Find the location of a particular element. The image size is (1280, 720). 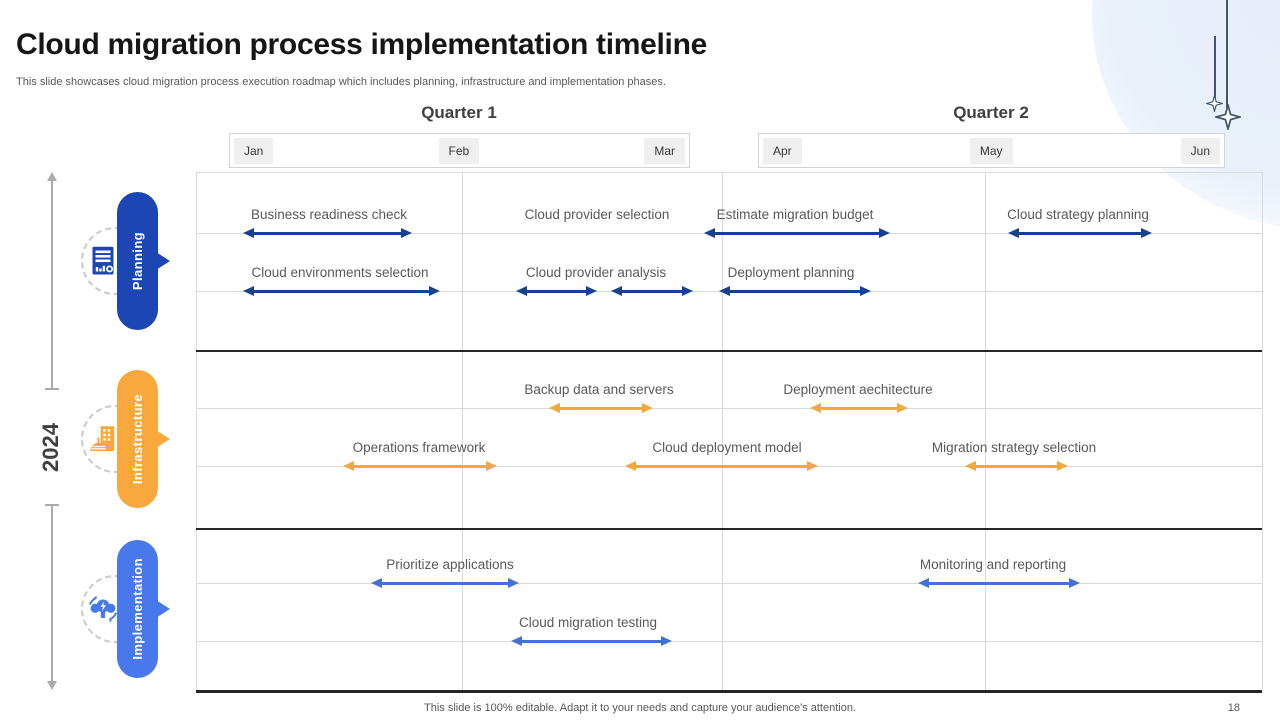

quarter-1-label: Quarter 1 is located at coordinates (459, 112).